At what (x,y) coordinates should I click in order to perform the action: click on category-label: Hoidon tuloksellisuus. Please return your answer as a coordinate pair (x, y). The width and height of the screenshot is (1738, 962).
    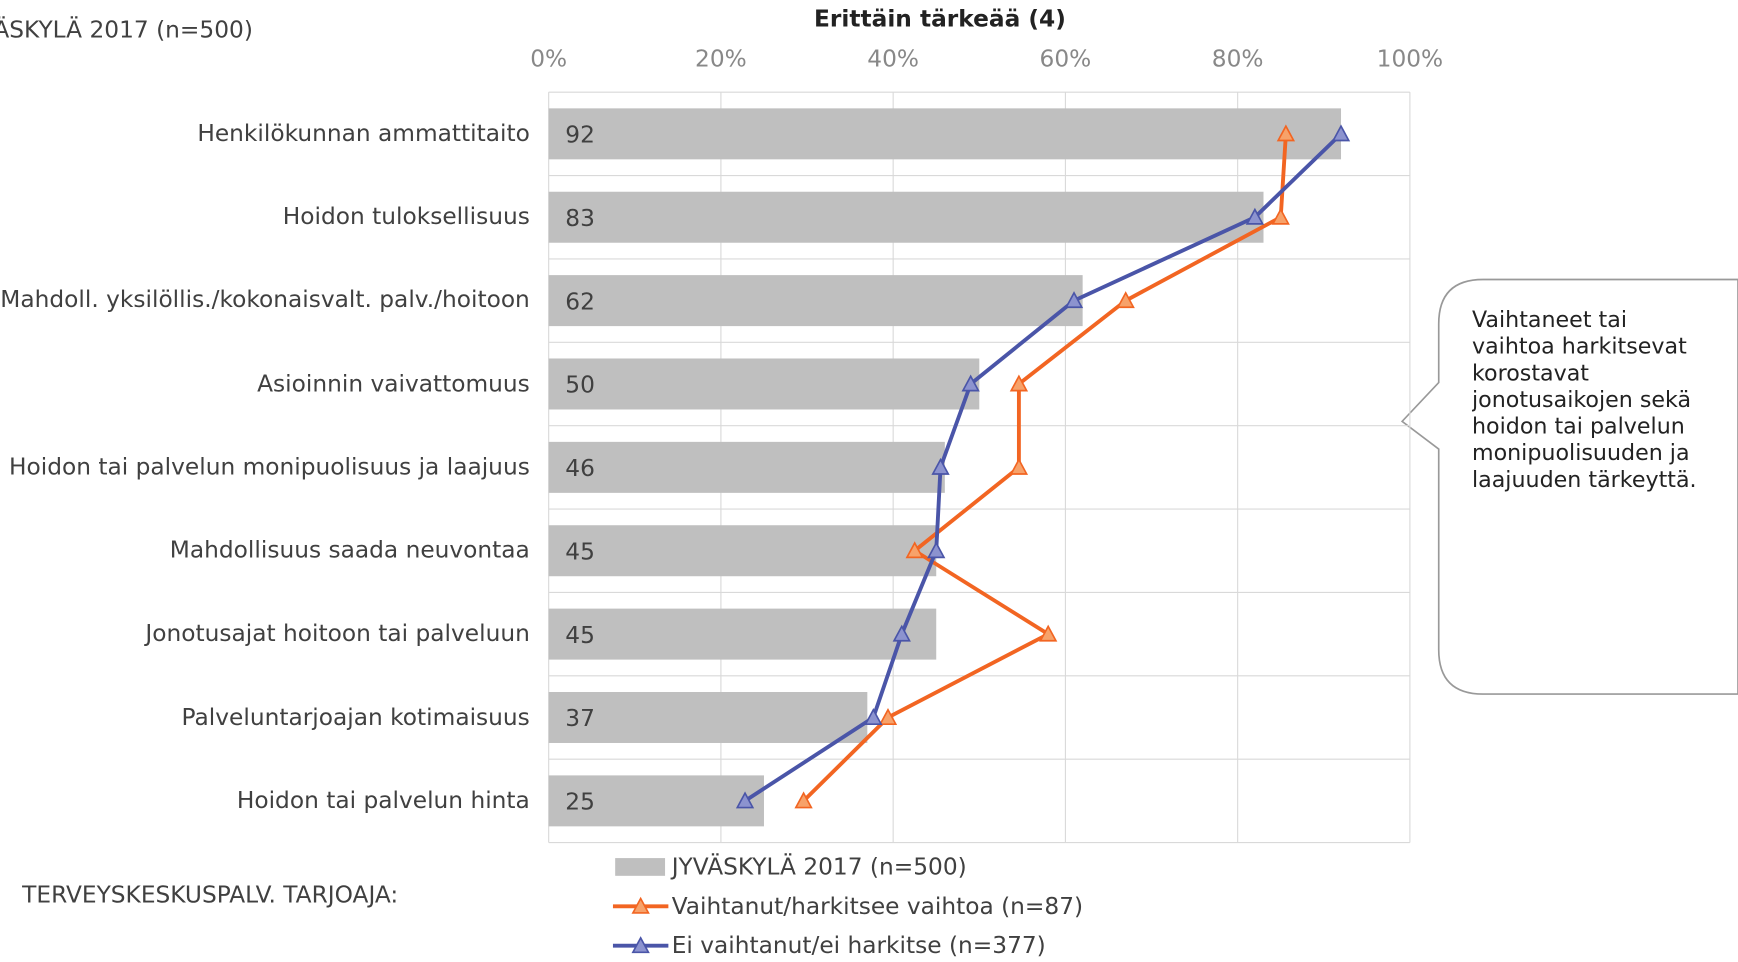
    Looking at the image, I should click on (265, 217).